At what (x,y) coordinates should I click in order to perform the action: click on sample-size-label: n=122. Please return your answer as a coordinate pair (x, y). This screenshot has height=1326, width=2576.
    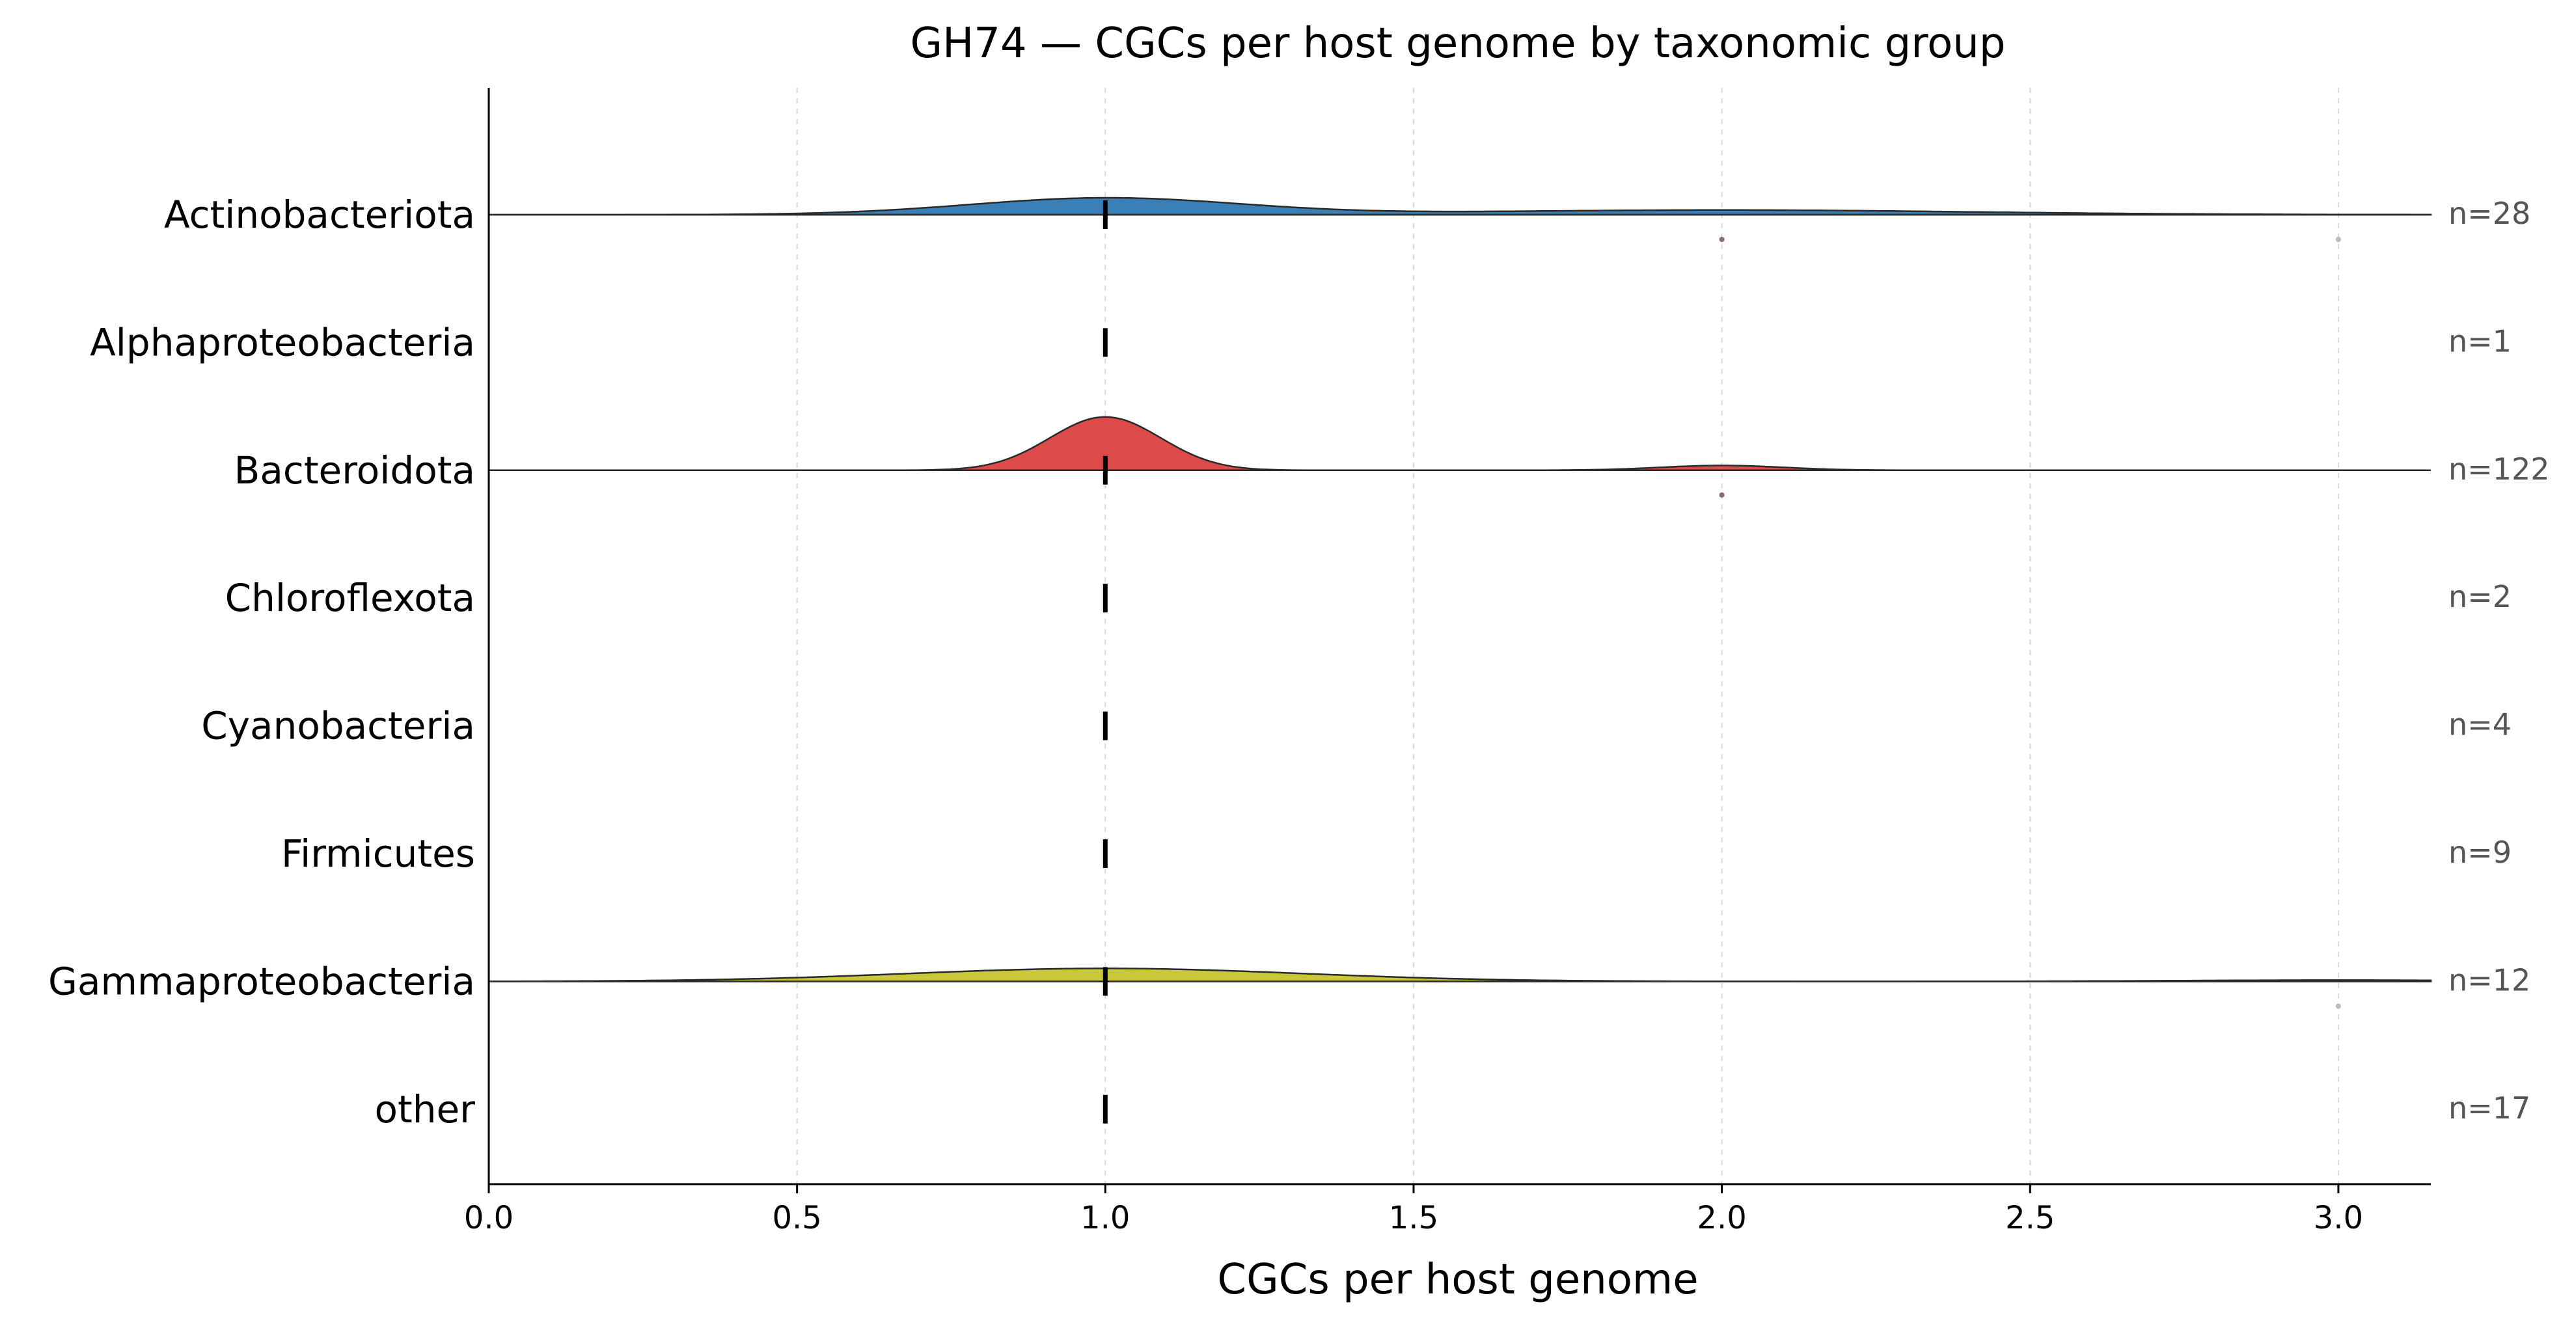
    Looking at the image, I should click on (2499, 470).